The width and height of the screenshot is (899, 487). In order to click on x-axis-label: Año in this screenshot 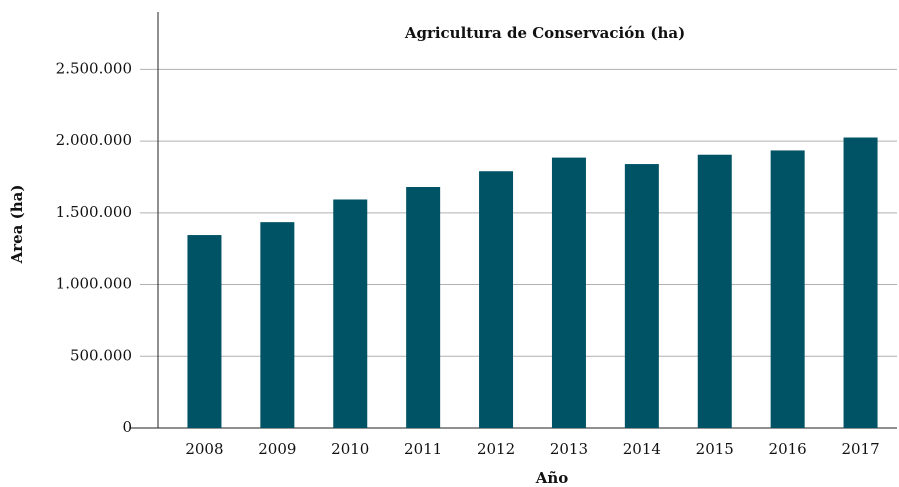, I will do `click(552, 478)`.